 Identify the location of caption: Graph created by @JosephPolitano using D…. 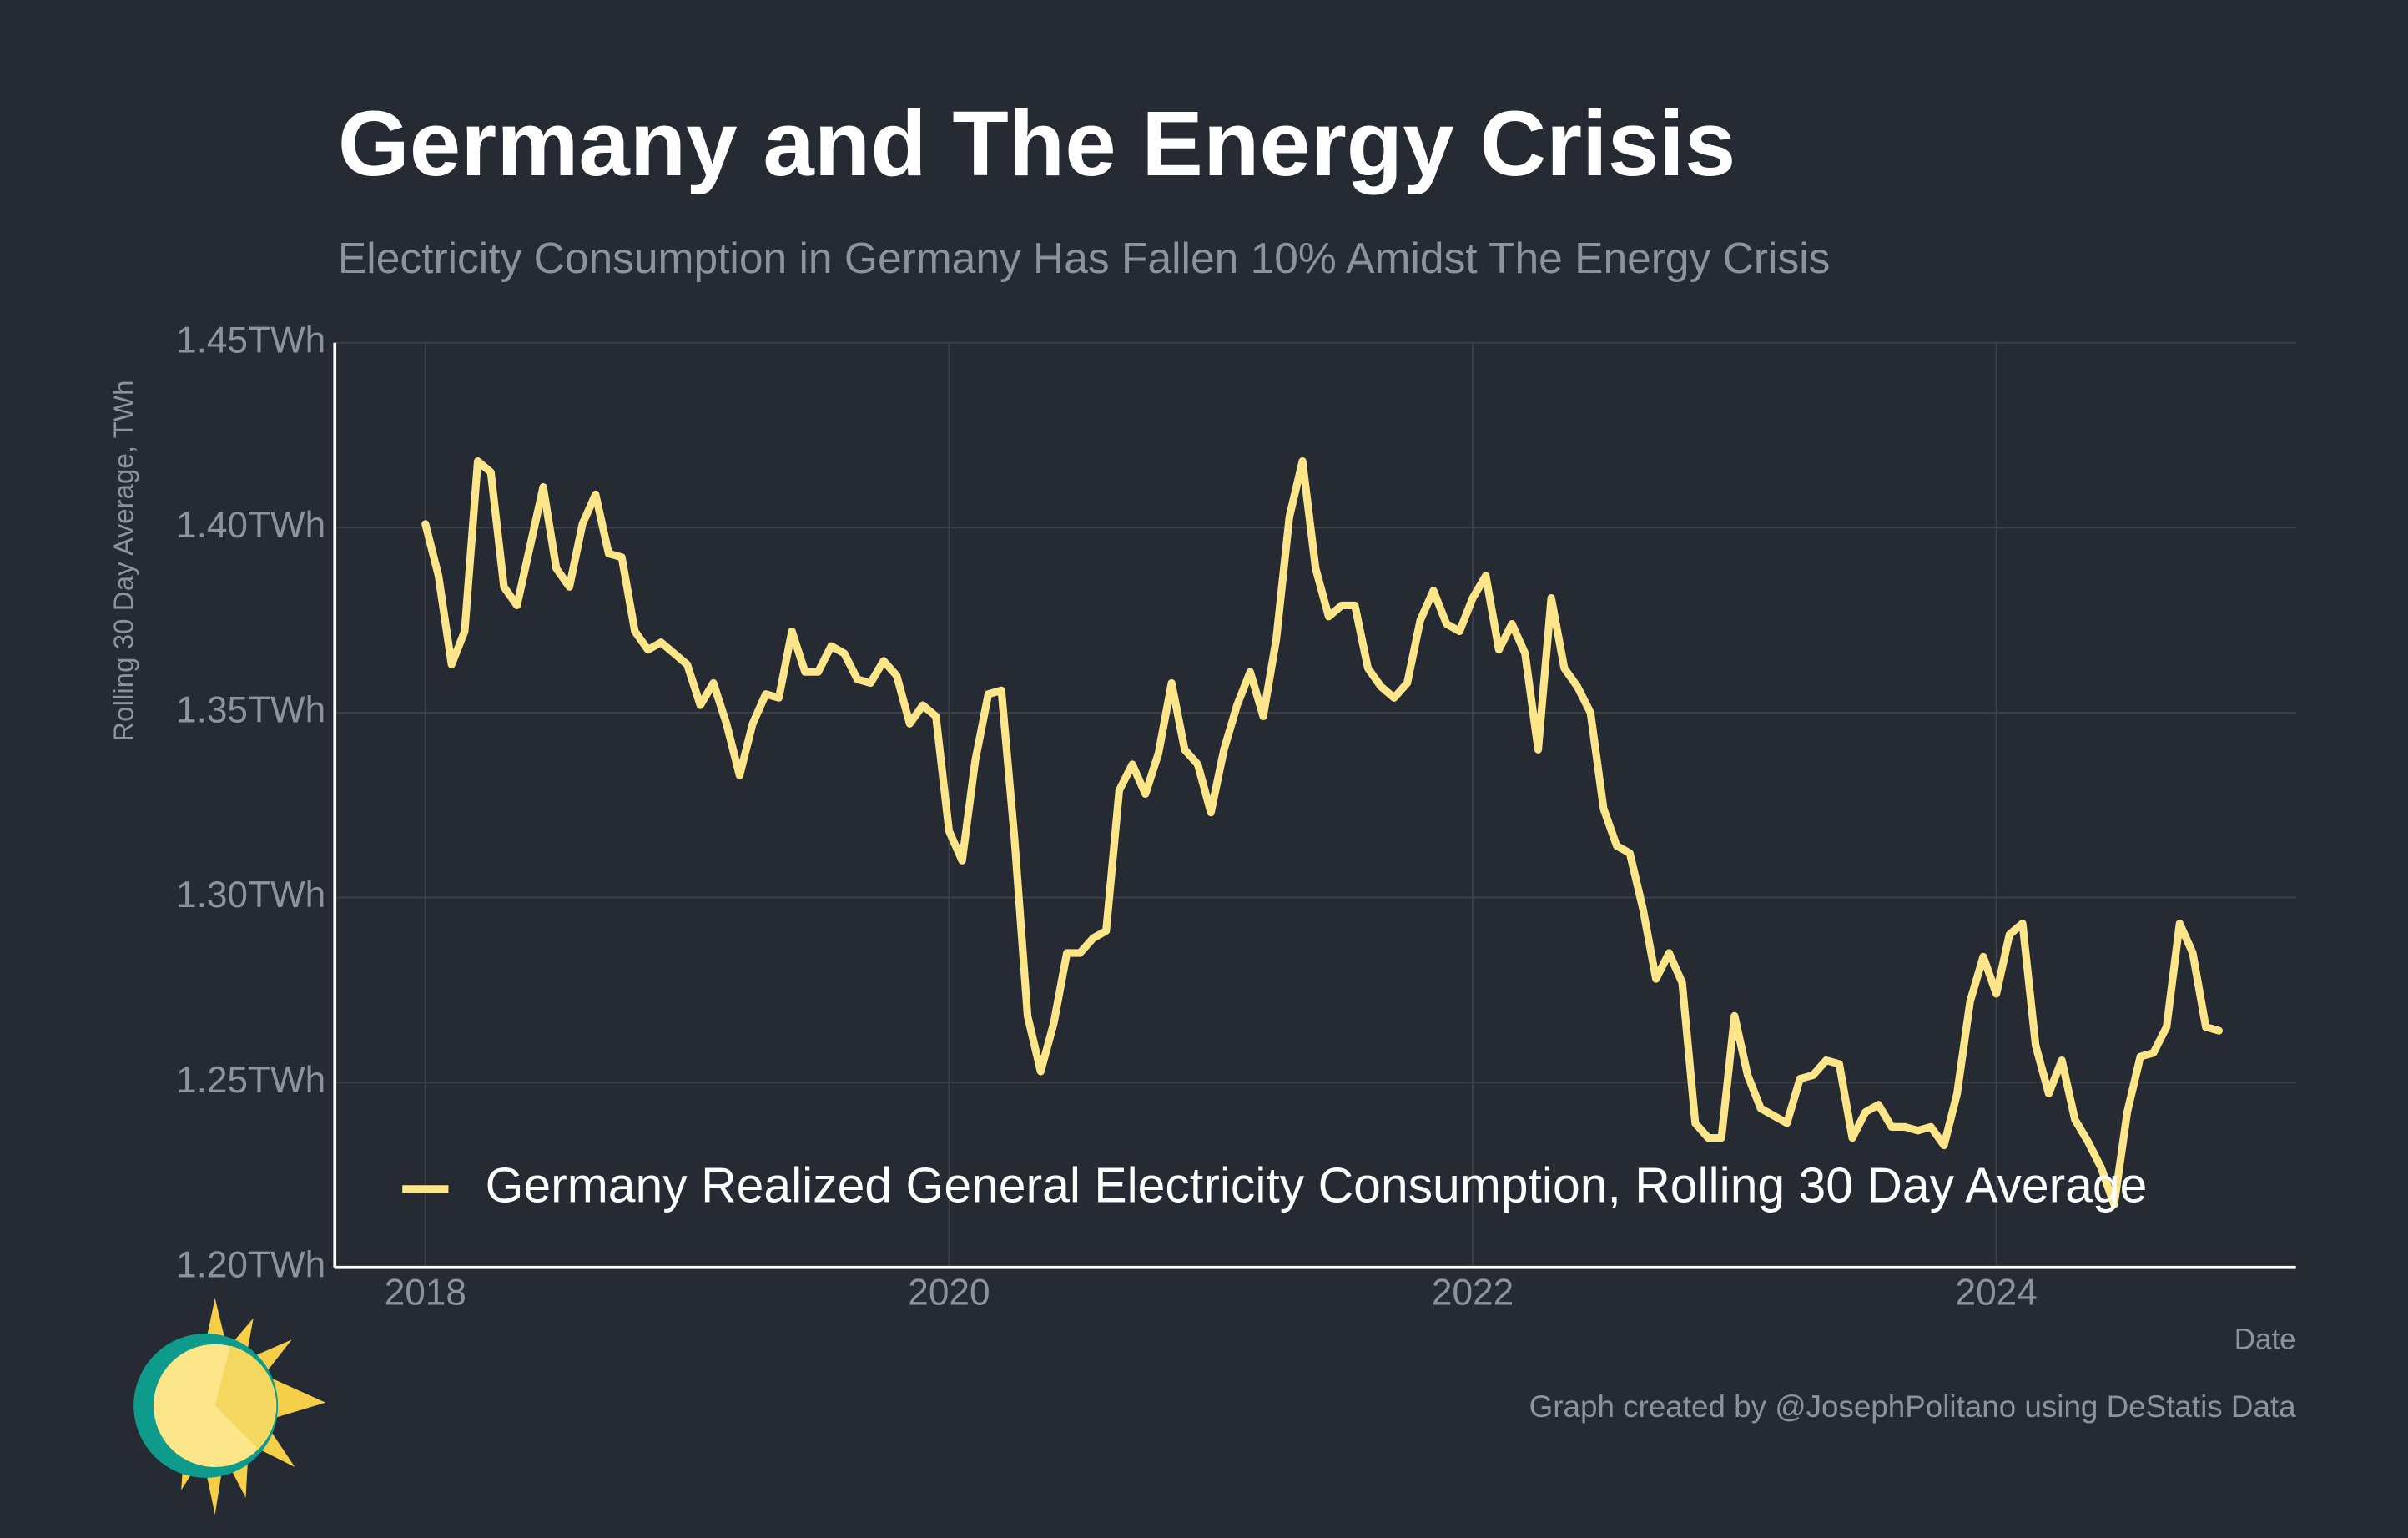
(1912, 1406).